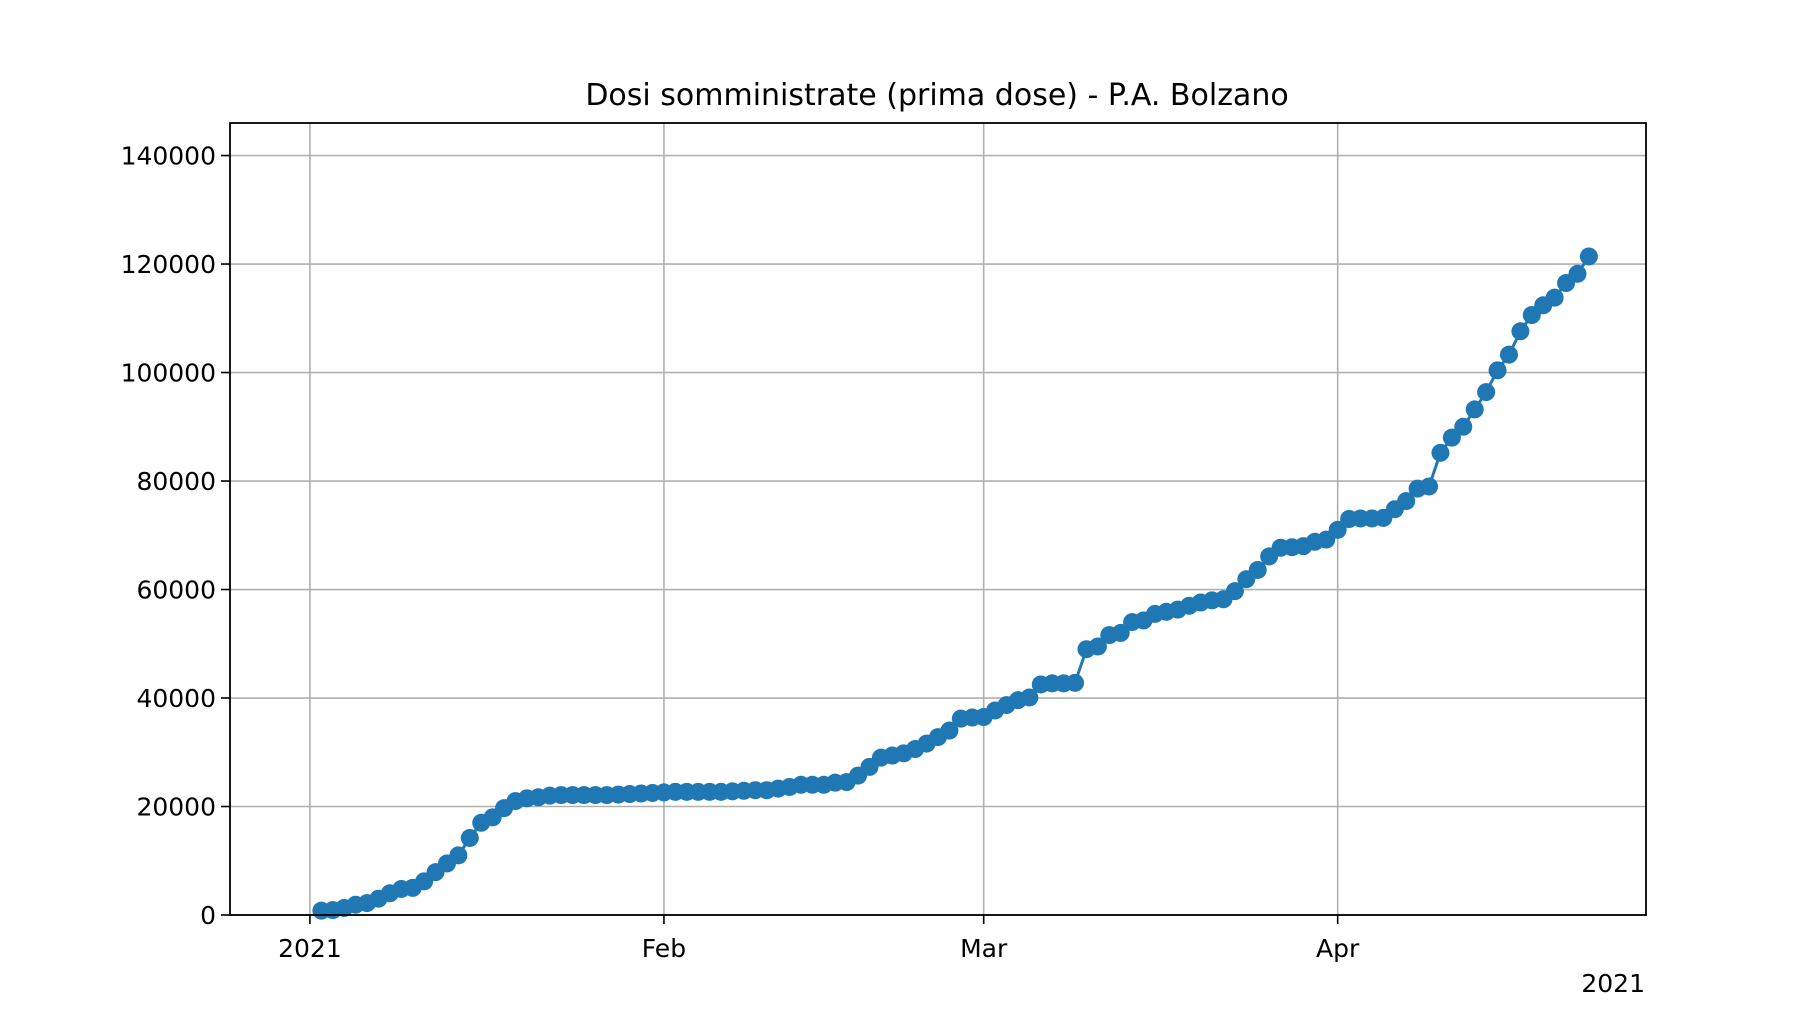 Image resolution: width=1820 pixels, height=1028 pixels. Describe the element at coordinates (176, 807) in the screenshot. I see `y-tick-label: 20000` at that location.